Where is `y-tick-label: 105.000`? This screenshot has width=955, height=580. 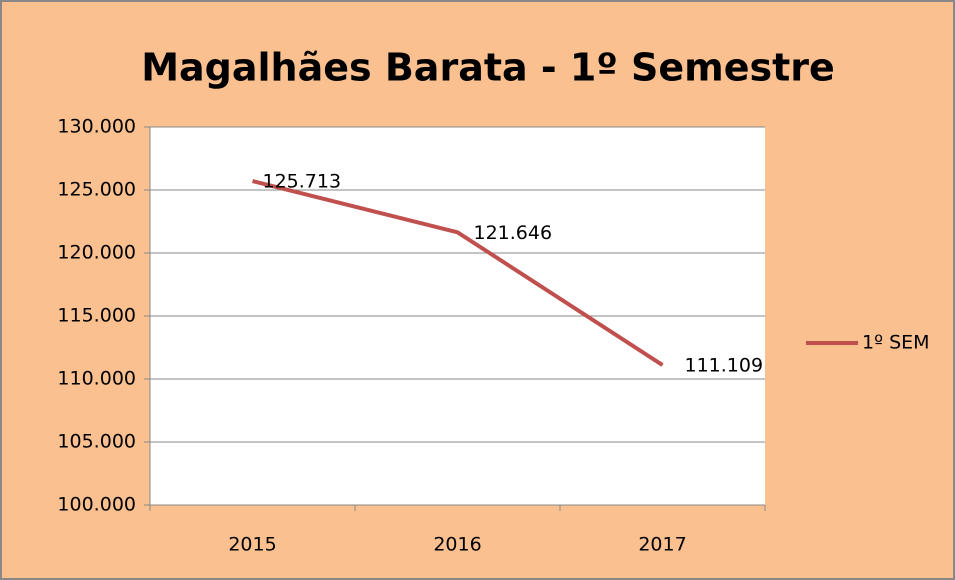 y-tick-label: 105.000 is located at coordinates (96, 442).